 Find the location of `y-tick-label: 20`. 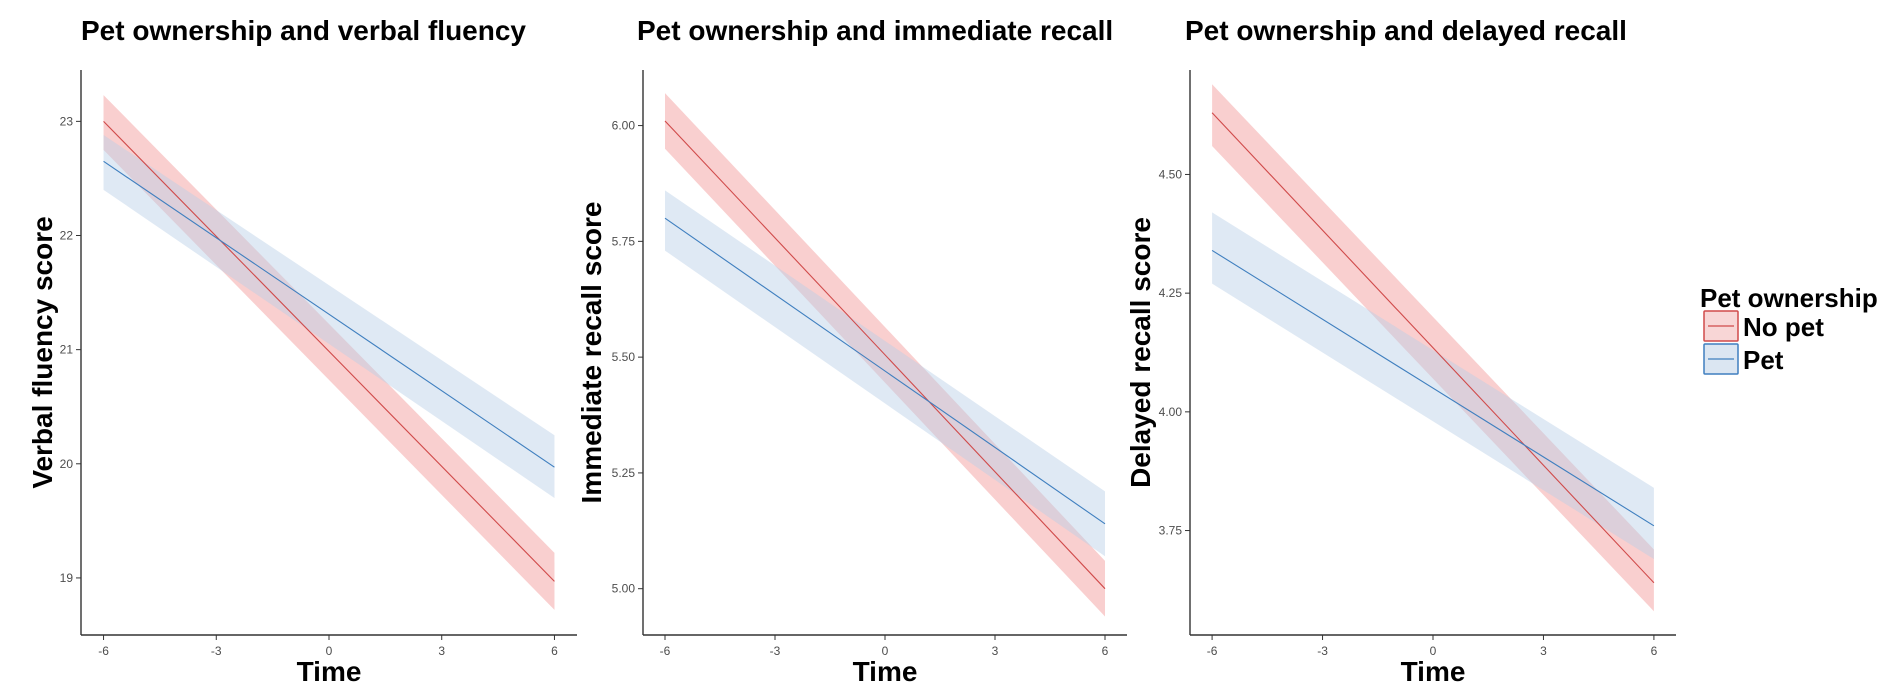

y-tick-label: 20 is located at coordinates (67, 464).